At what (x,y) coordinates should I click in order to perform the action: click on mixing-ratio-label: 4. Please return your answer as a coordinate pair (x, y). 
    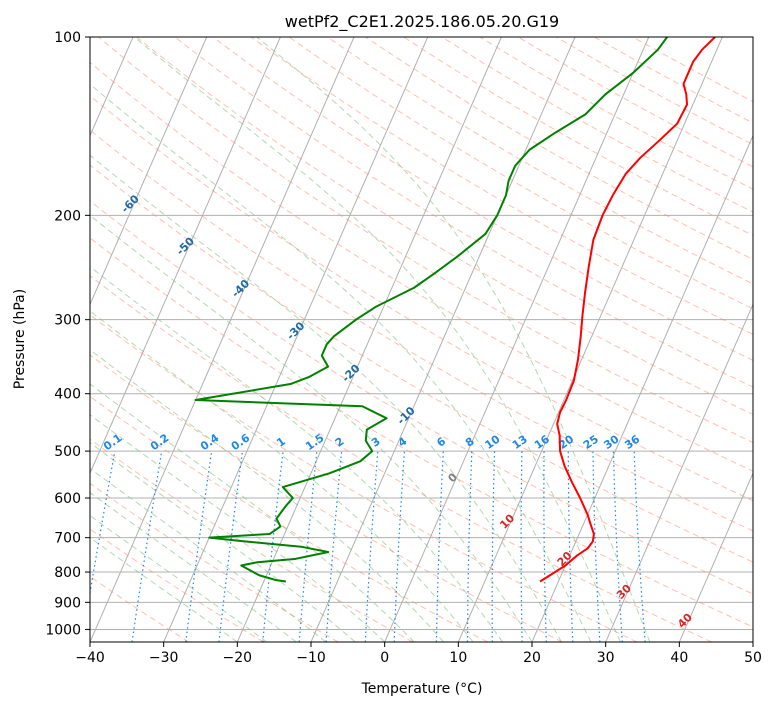
    Looking at the image, I should click on (403, 442).